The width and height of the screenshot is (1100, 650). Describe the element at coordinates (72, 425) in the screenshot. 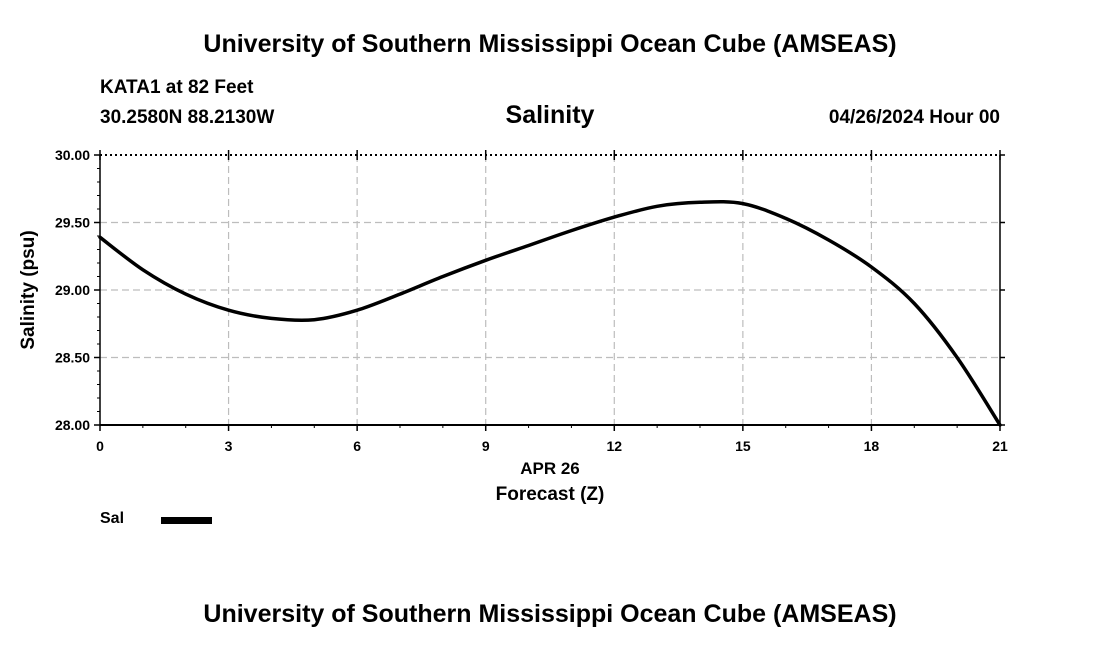

I see `y-tick-label: 28.00` at that location.